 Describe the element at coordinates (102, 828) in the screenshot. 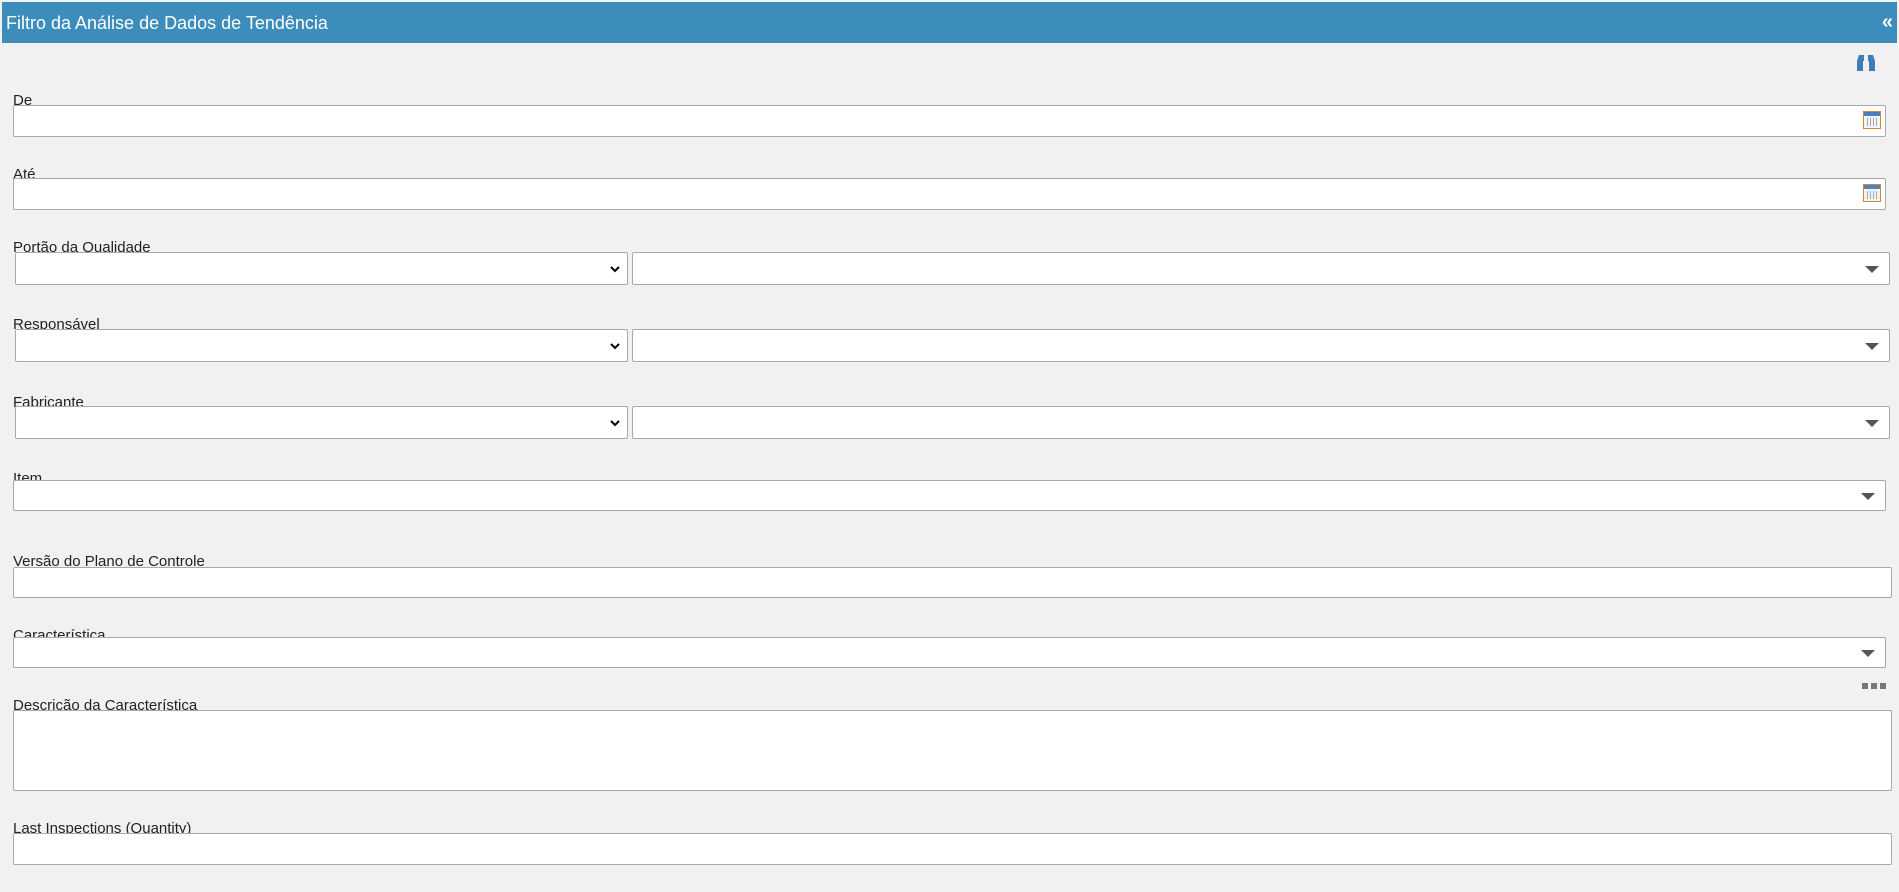

I see `field-label: Last Inspections (Quantity)` at that location.